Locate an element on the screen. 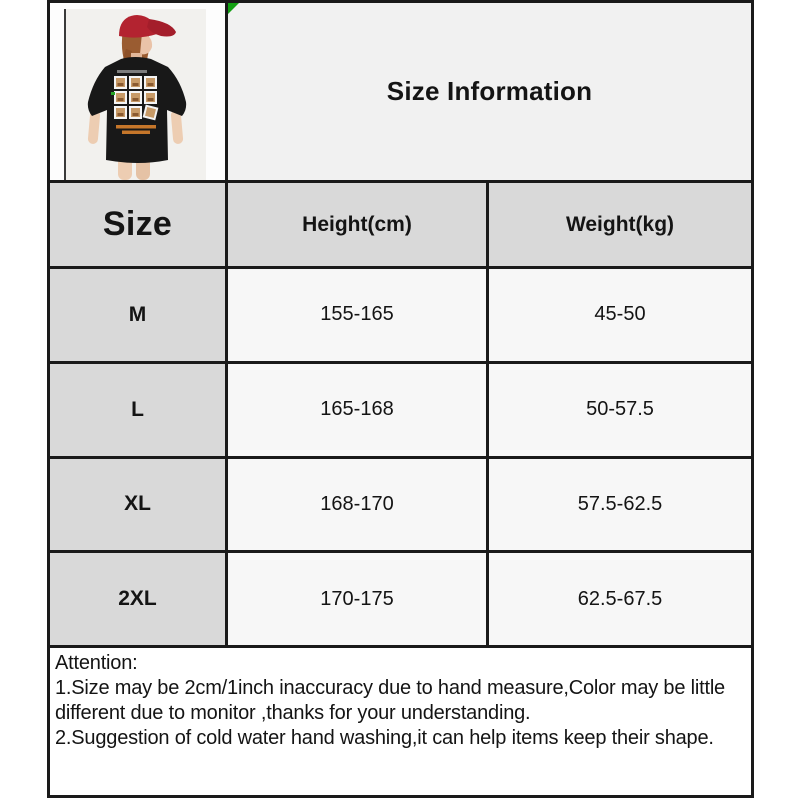 This screenshot has height=800, width=800. table-header-row: Size Height(cm) Weight(kg) is located at coordinates (400, 226).